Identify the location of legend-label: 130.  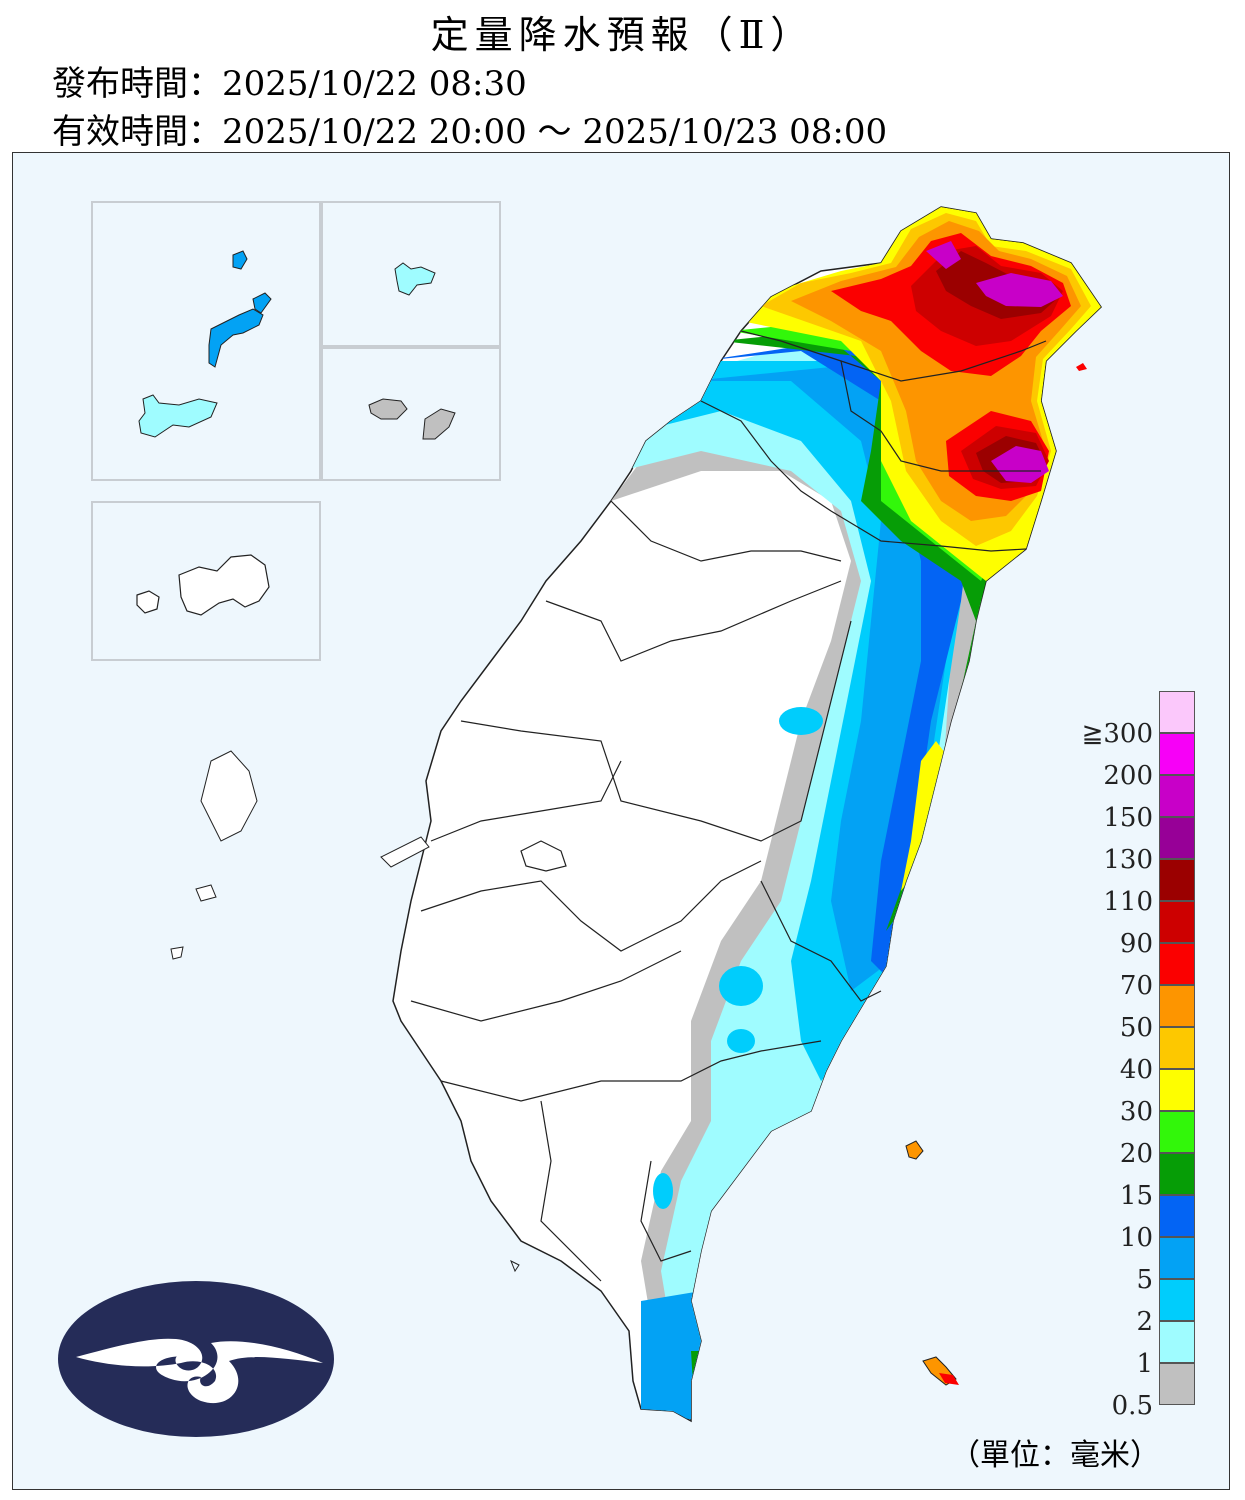
(1128, 860).